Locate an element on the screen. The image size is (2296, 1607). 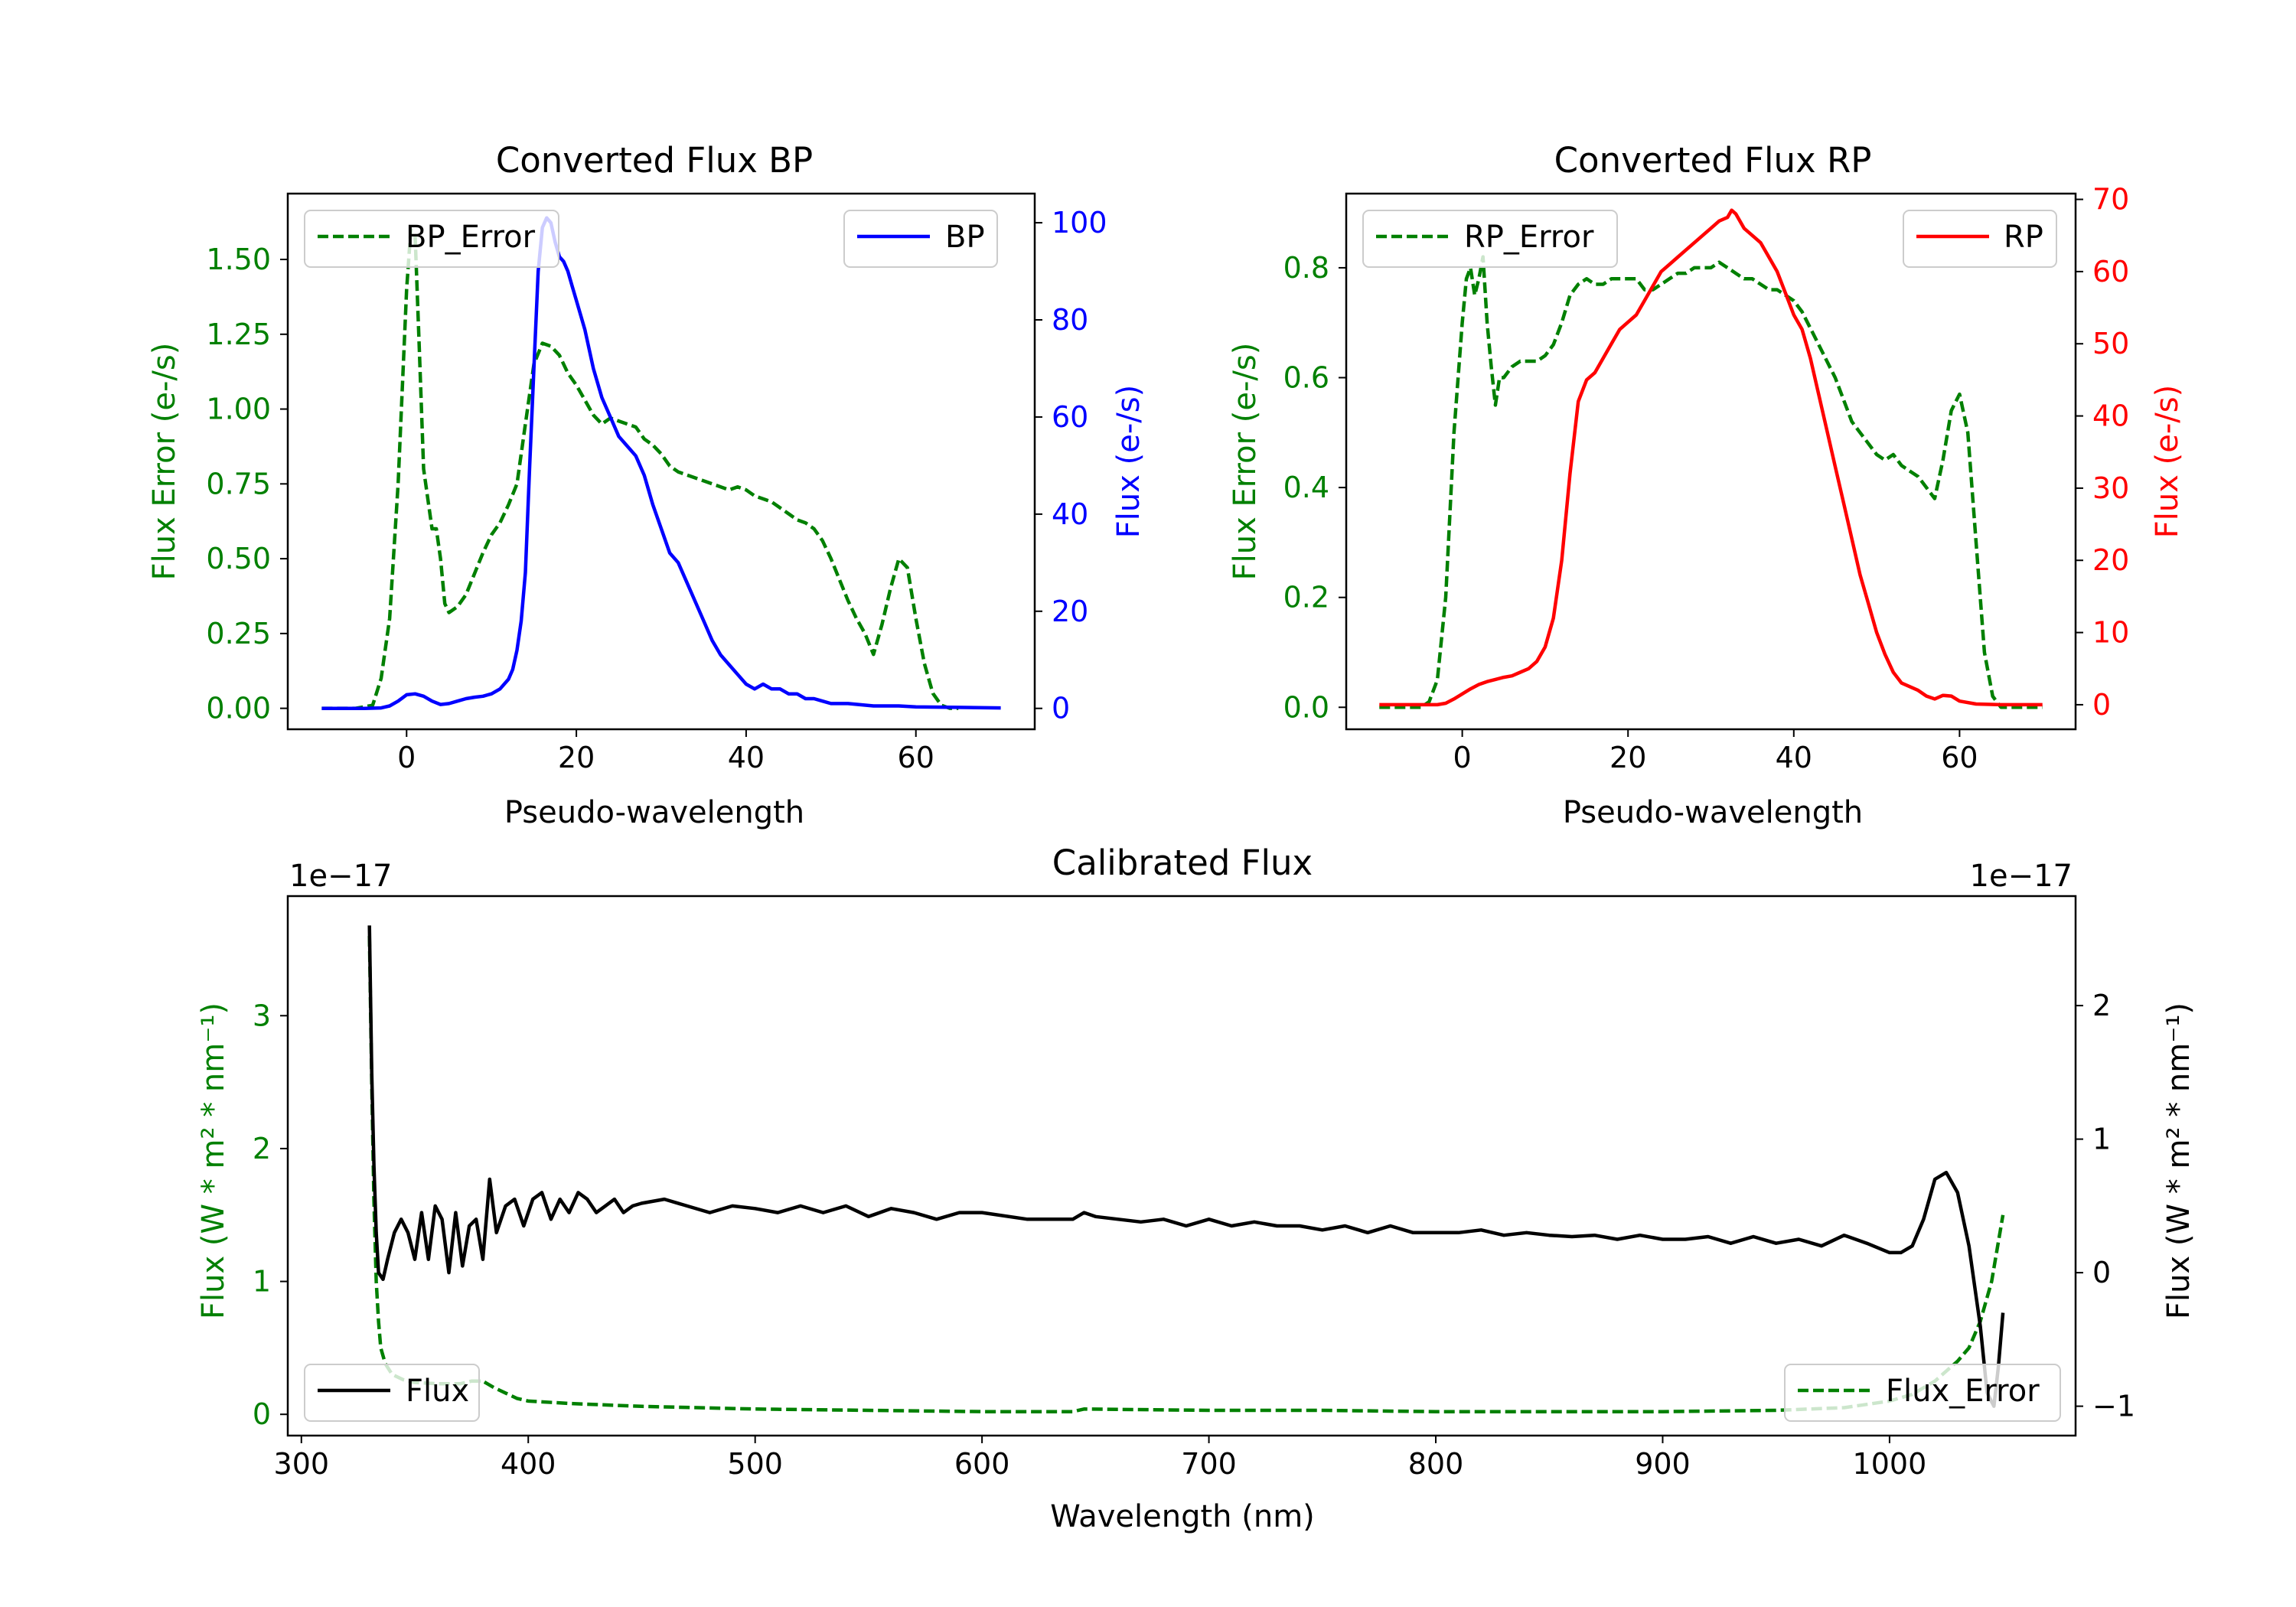
legend-bp: BP is located at coordinates (920, 239).